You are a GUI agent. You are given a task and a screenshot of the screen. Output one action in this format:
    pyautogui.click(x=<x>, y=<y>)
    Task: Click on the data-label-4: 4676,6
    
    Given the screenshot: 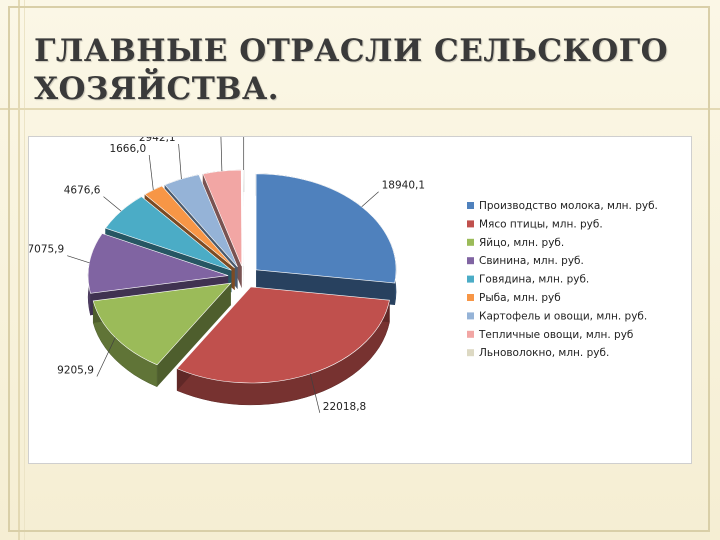 What is the action you would take?
    pyautogui.click(x=82, y=191)
    